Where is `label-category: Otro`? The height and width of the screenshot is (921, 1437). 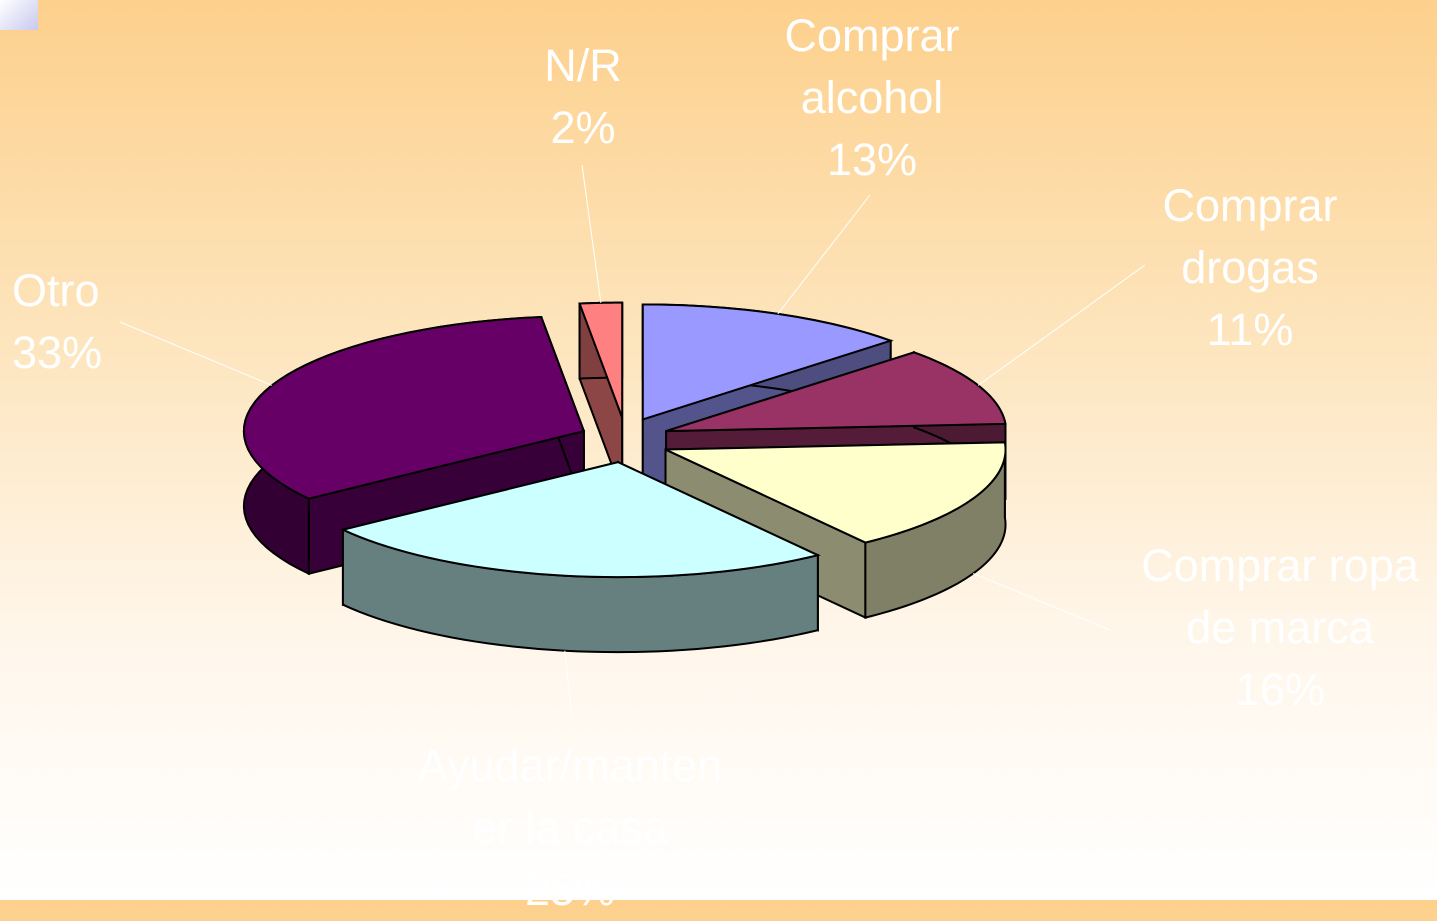
label-category: Otro is located at coordinates (56, 290).